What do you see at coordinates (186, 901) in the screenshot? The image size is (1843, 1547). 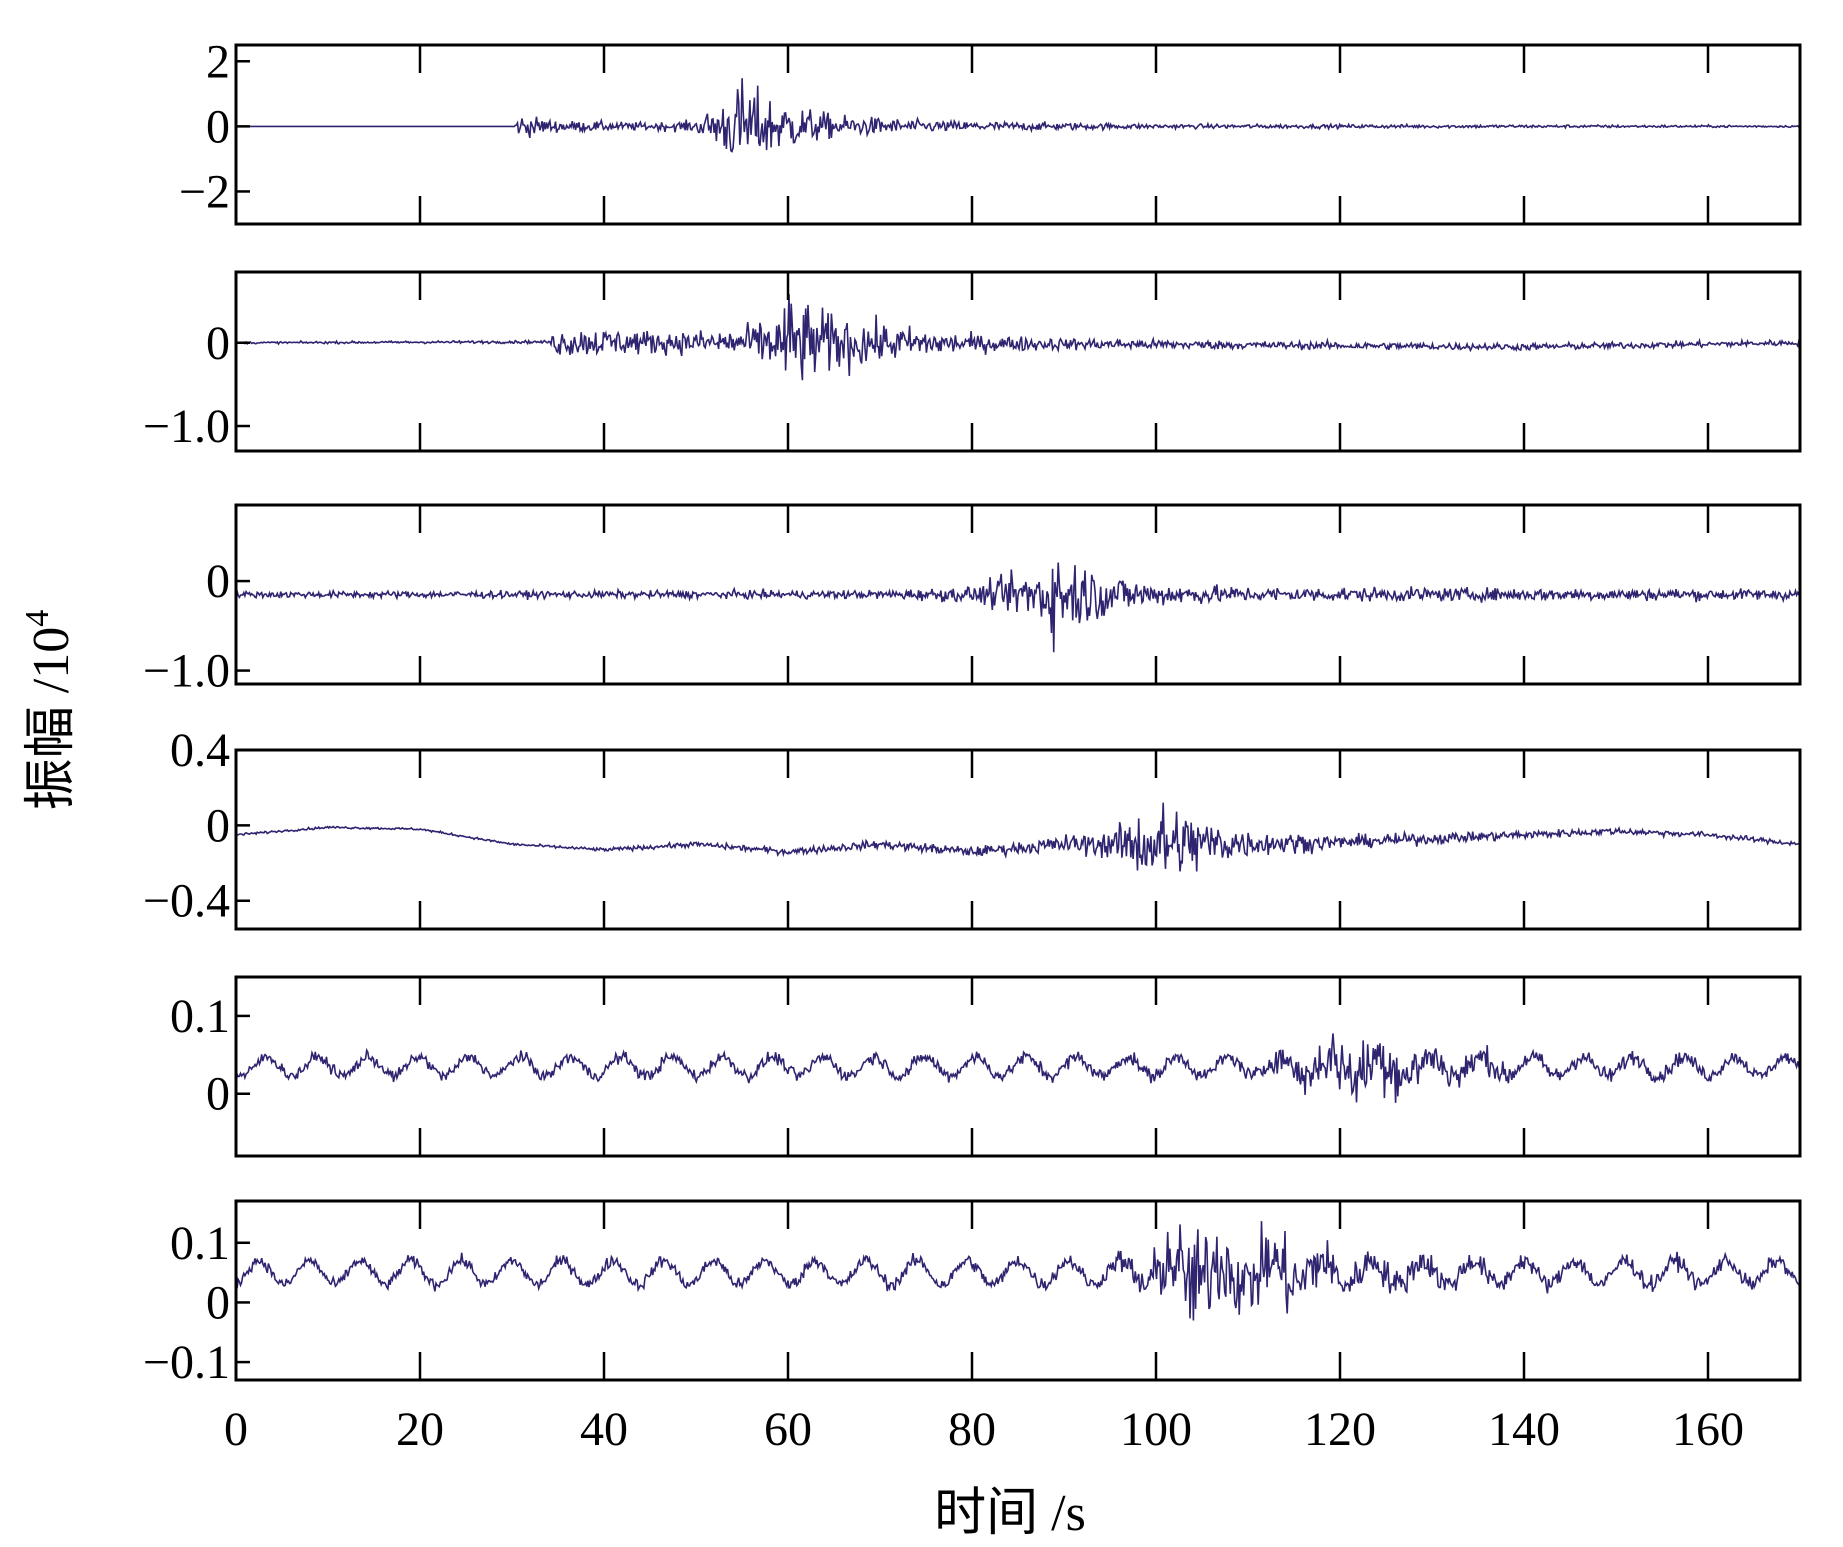 I see `y-tick-label: −0.4` at bounding box center [186, 901].